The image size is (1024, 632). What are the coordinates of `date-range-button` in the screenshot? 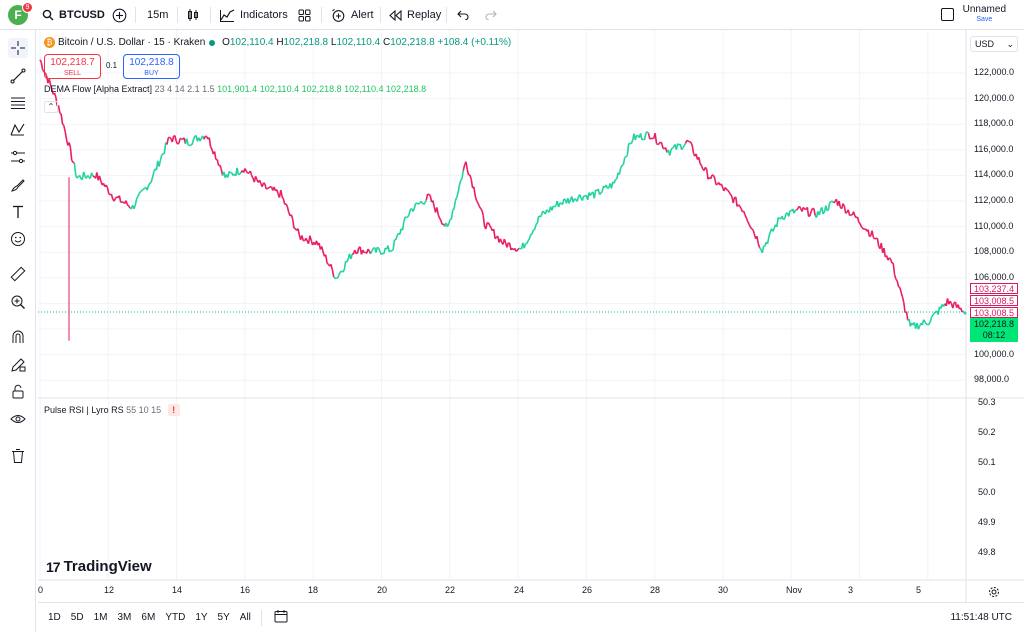 It's located at (281, 617).